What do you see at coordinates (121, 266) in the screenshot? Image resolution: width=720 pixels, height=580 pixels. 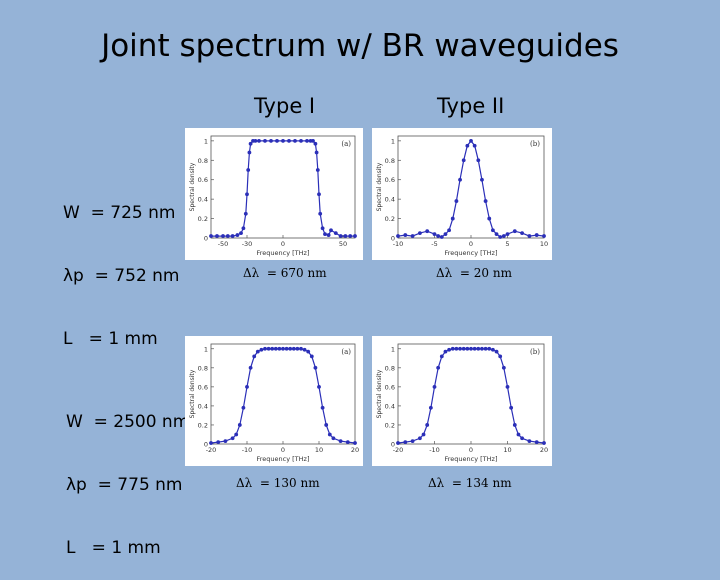 I see `row-1-parameters: W = 725 nm λp = 752 nm L = 1 mm` at bounding box center [121, 266].